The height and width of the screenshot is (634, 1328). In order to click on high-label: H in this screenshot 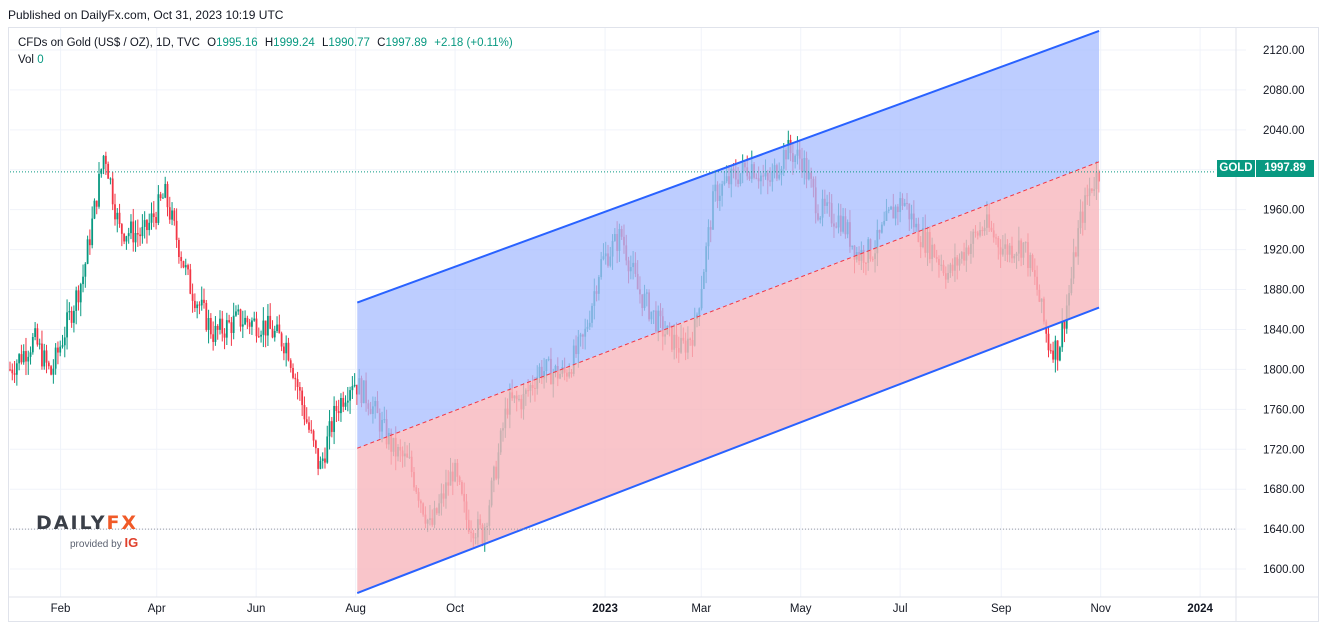, I will do `click(269, 43)`.